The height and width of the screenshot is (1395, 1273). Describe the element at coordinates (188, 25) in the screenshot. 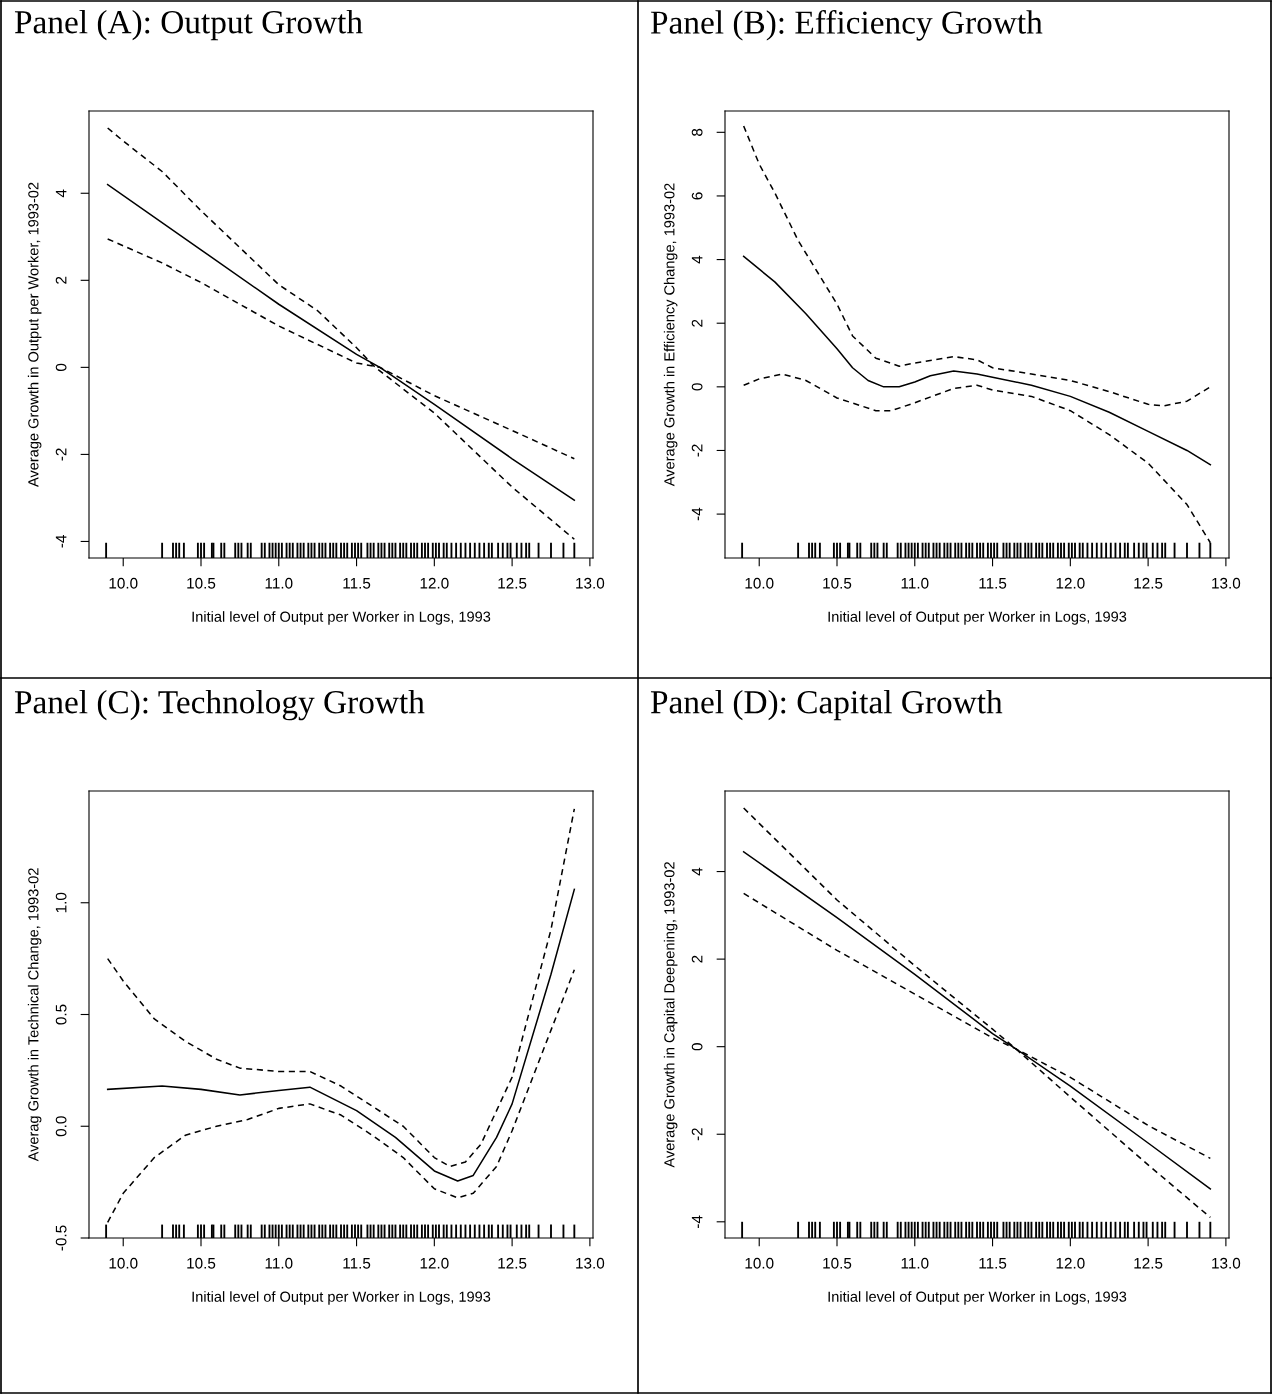

I see `chart-title: Panel (A): Output Growth` at that location.